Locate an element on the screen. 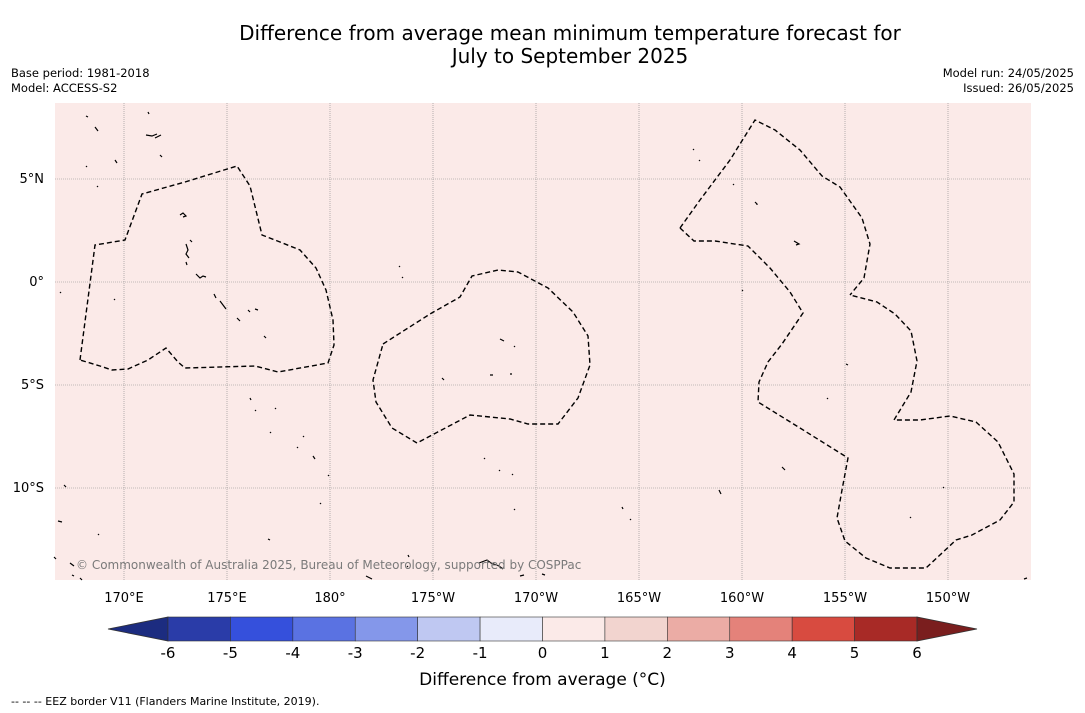 Image resolution: width=1085 pixels, height=713 pixels. longitude-label: 160°W is located at coordinates (742, 598).